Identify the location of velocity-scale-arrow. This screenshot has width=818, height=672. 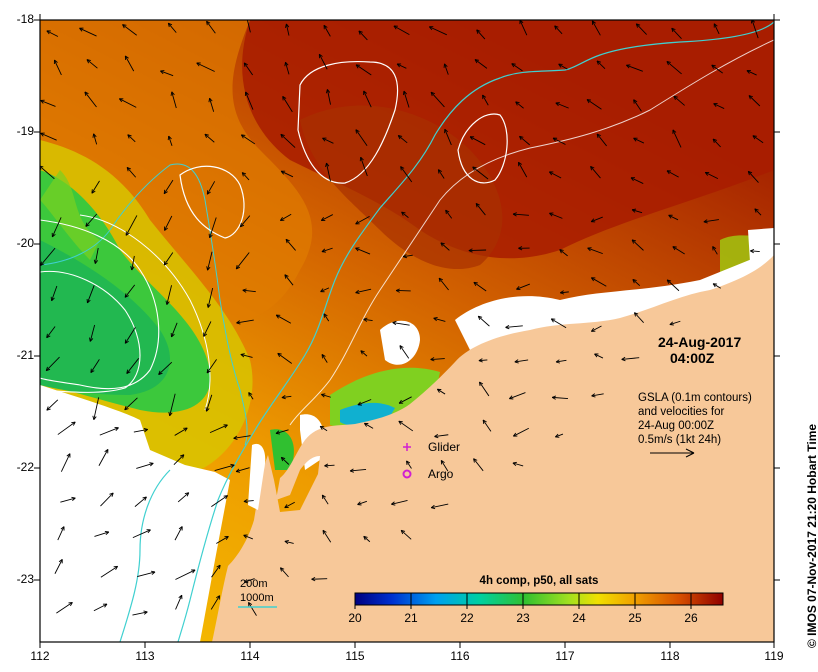
(672, 453).